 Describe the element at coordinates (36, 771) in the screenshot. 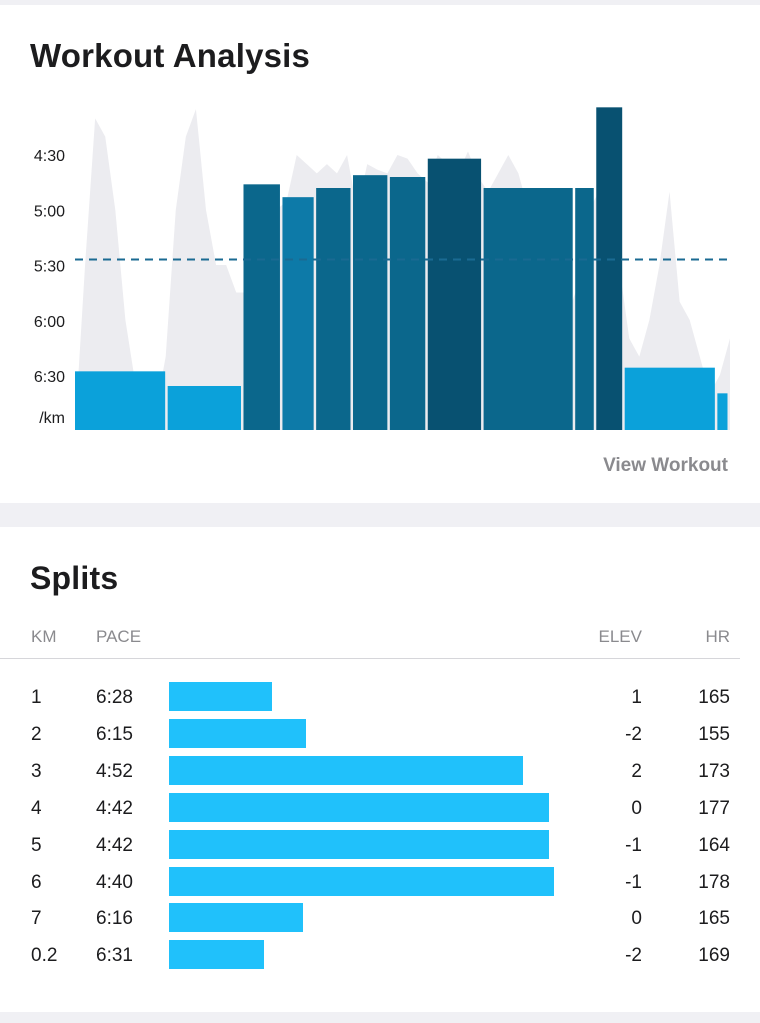

I see `split-km: 3` at that location.